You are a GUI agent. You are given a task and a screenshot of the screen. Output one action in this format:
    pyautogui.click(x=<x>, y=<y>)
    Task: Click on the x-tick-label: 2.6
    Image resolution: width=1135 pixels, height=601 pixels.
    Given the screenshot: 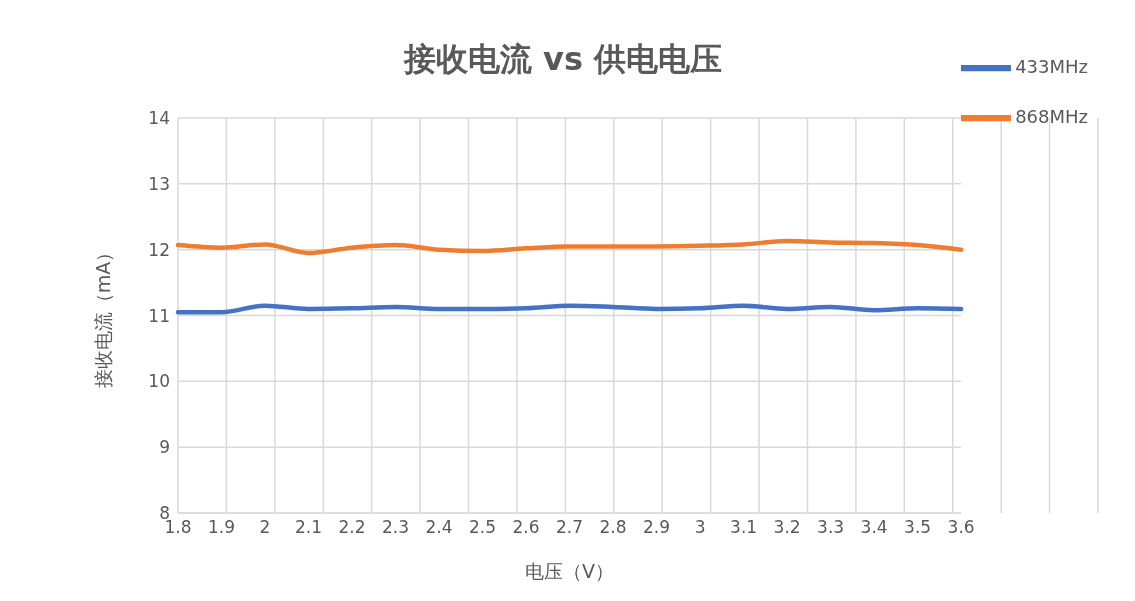 What is the action you would take?
    pyautogui.click(x=526, y=527)
    